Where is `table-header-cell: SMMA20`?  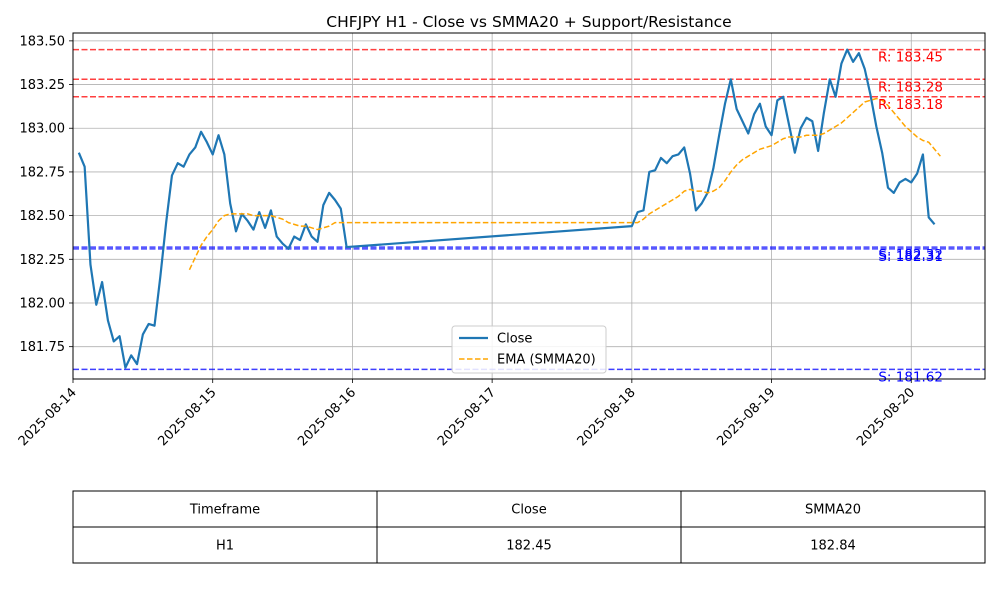
table-header-cell: SMMA20 is located at coordinates (833, 510).